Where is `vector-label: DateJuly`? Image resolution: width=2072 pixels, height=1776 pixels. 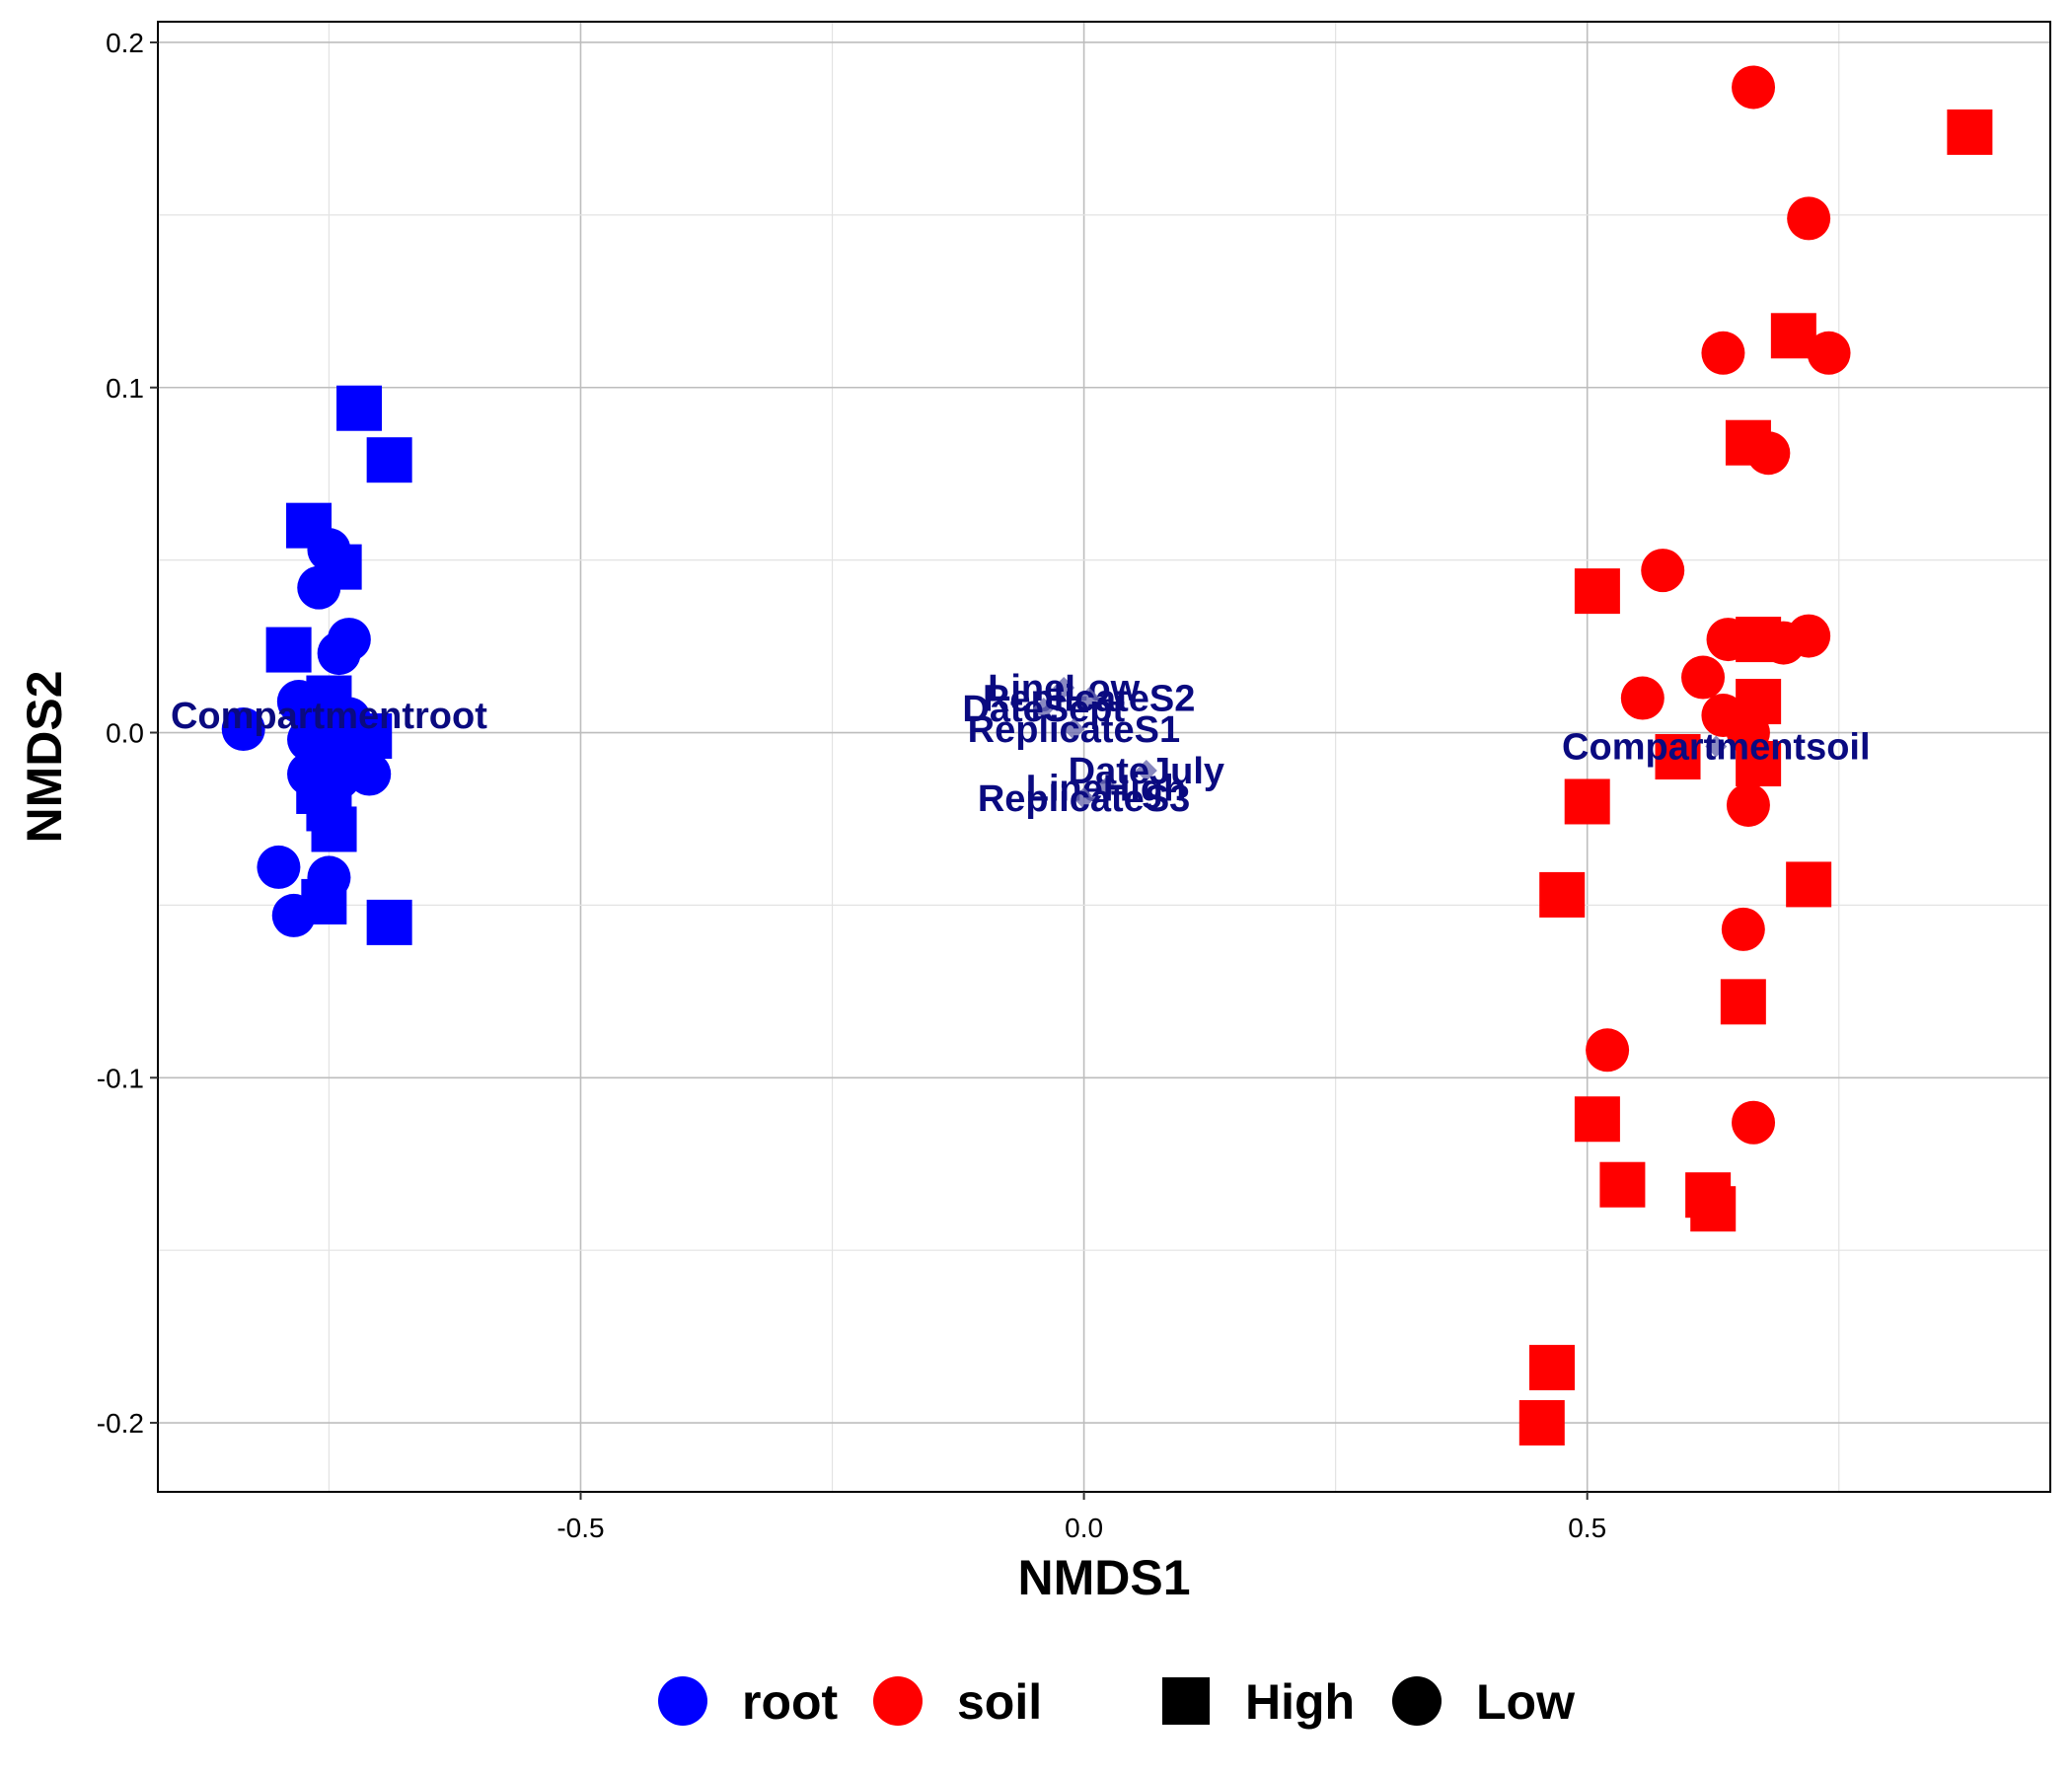
vector-label: DateJuly is located at coordinates (1147, 772).